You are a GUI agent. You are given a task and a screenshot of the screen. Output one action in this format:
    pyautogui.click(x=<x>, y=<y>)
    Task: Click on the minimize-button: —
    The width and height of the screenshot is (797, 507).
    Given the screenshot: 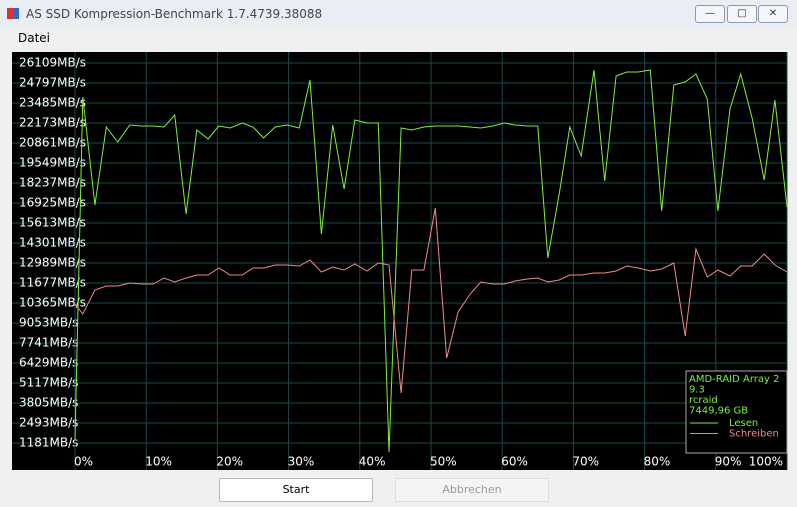 What is the action you would take?
    pyautogui.click(x=710, y=14)
    